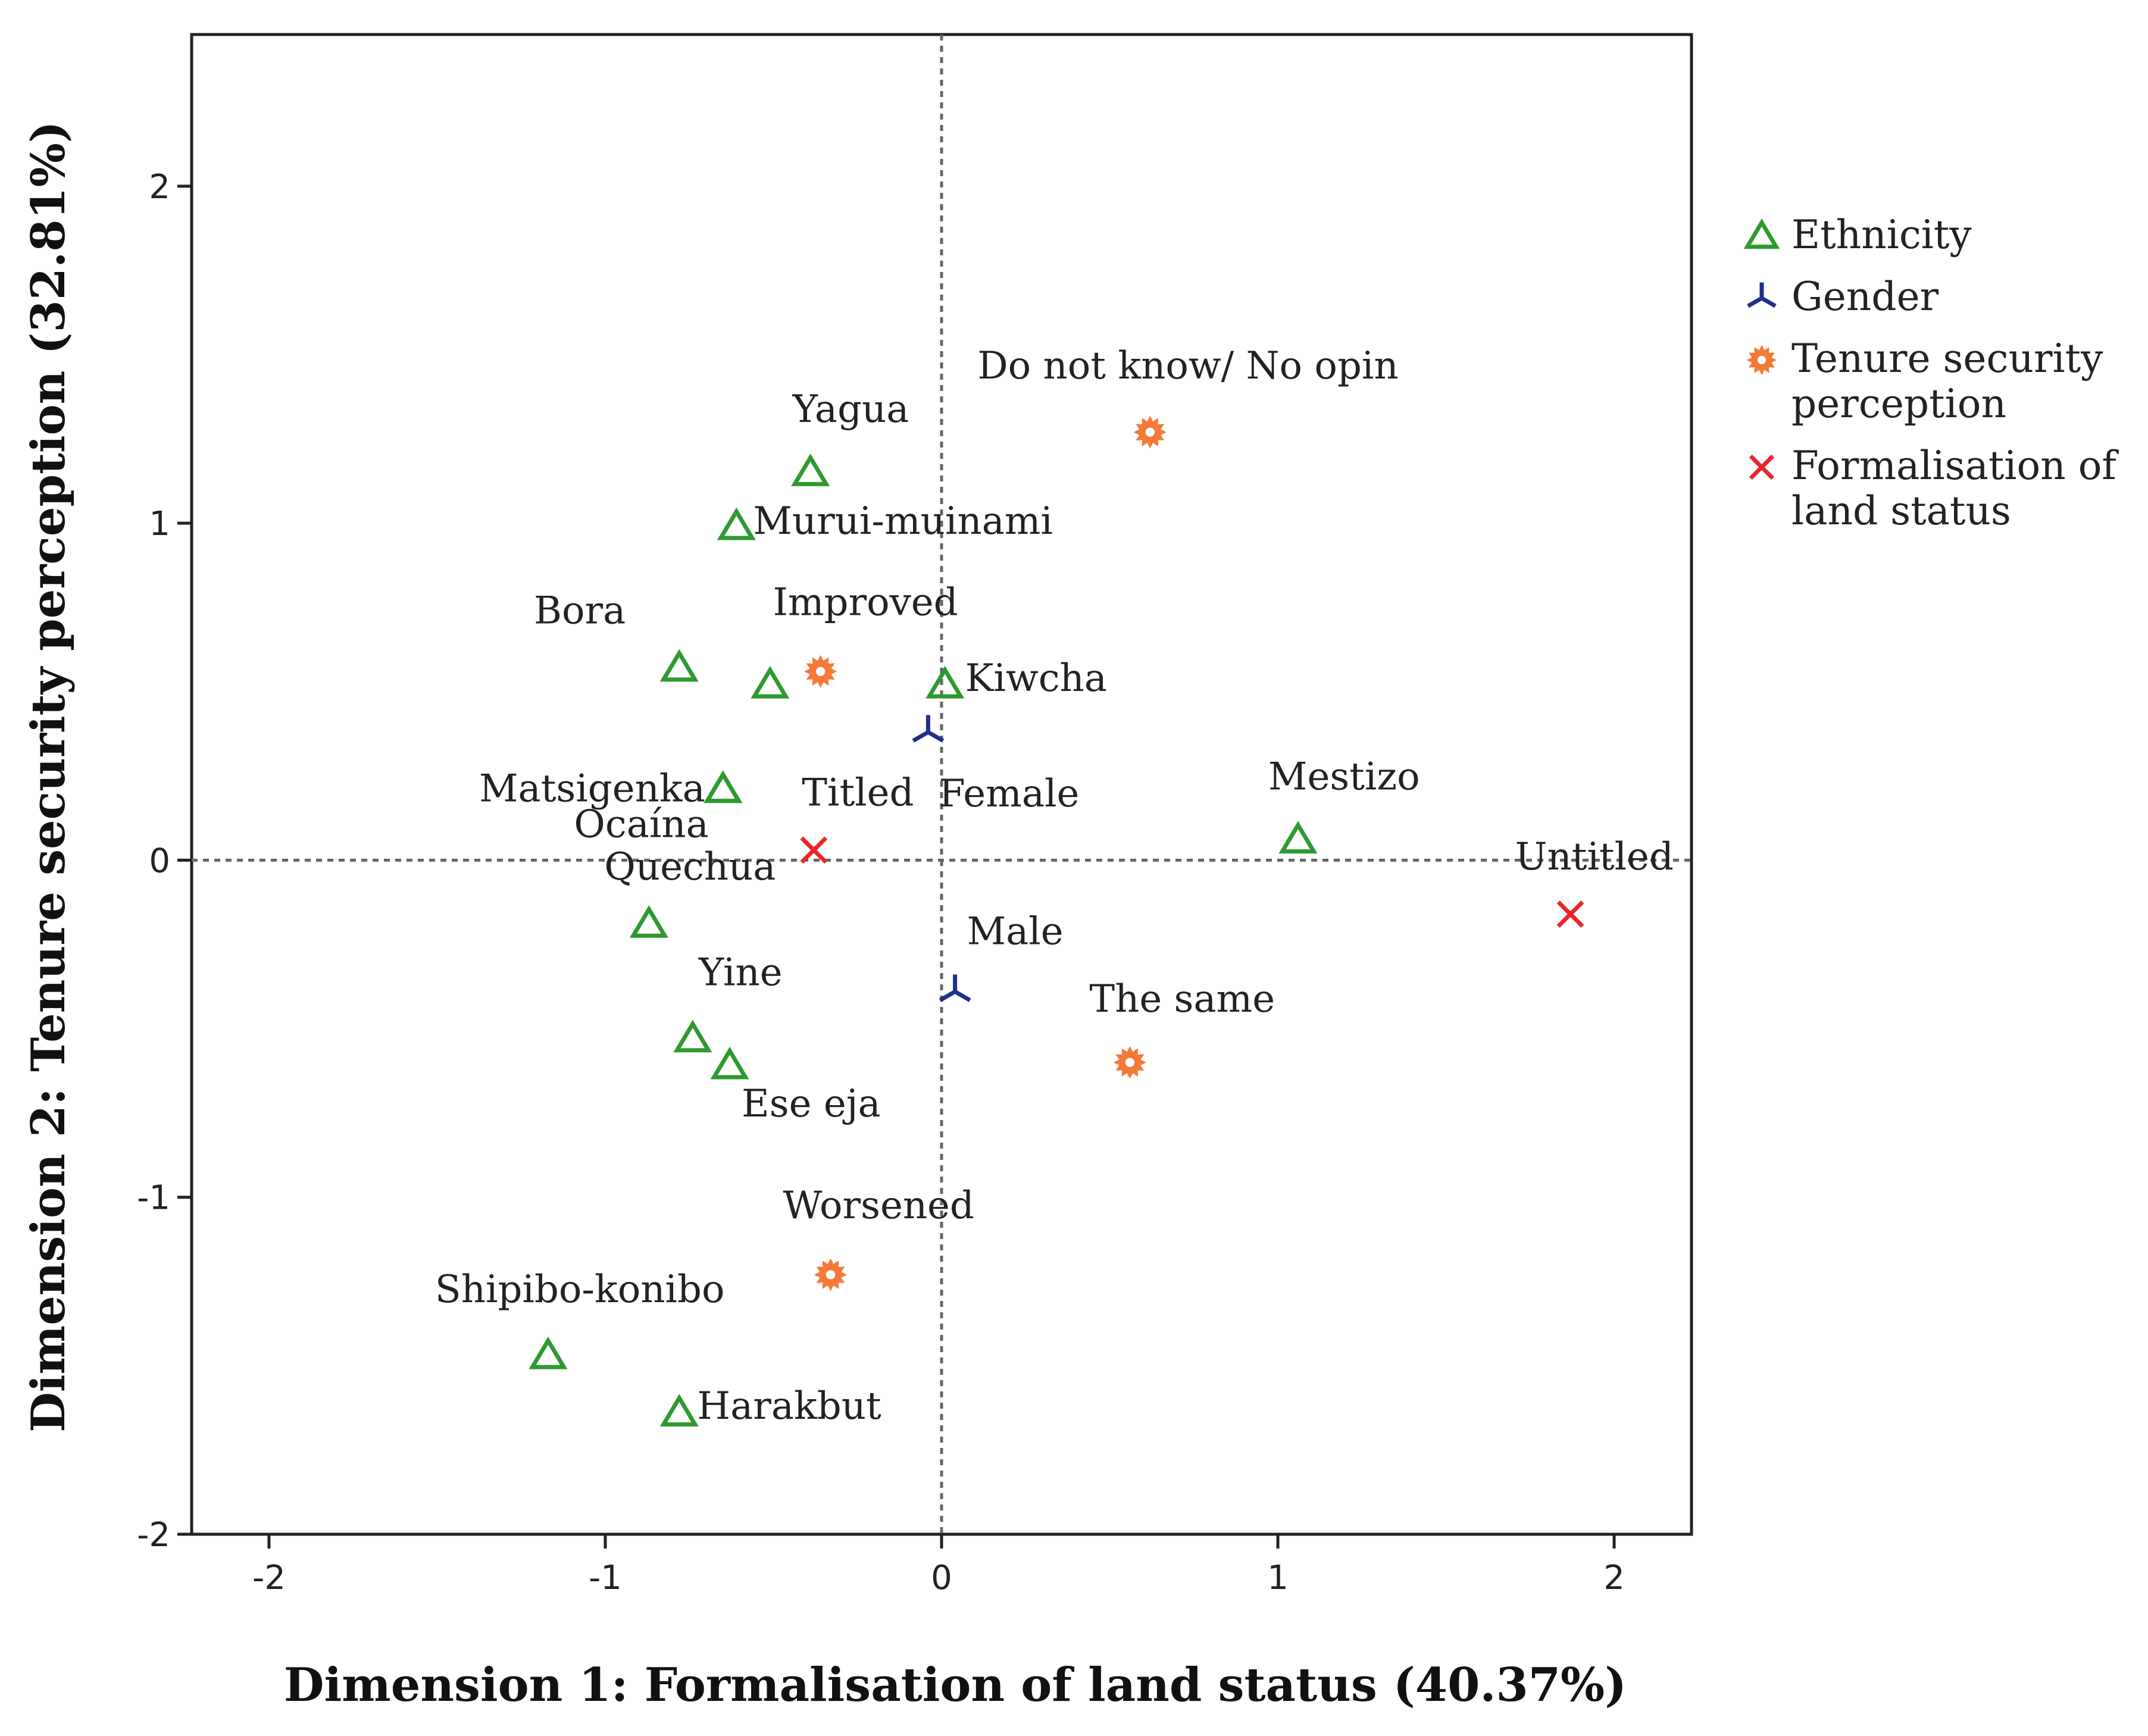  I want to click on point-label: Male, so click(1015, 931).